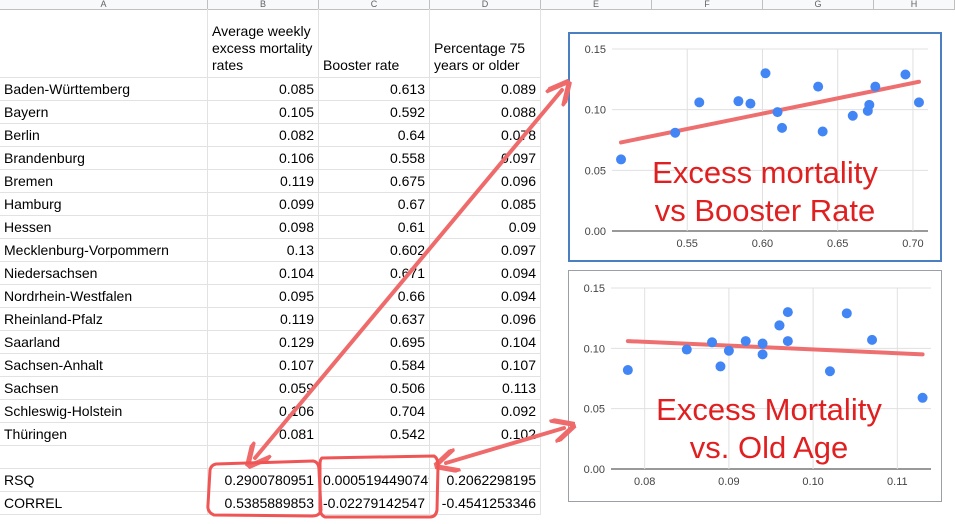  I want to click on table-cell-mort: 0.099, so click(263, 204).